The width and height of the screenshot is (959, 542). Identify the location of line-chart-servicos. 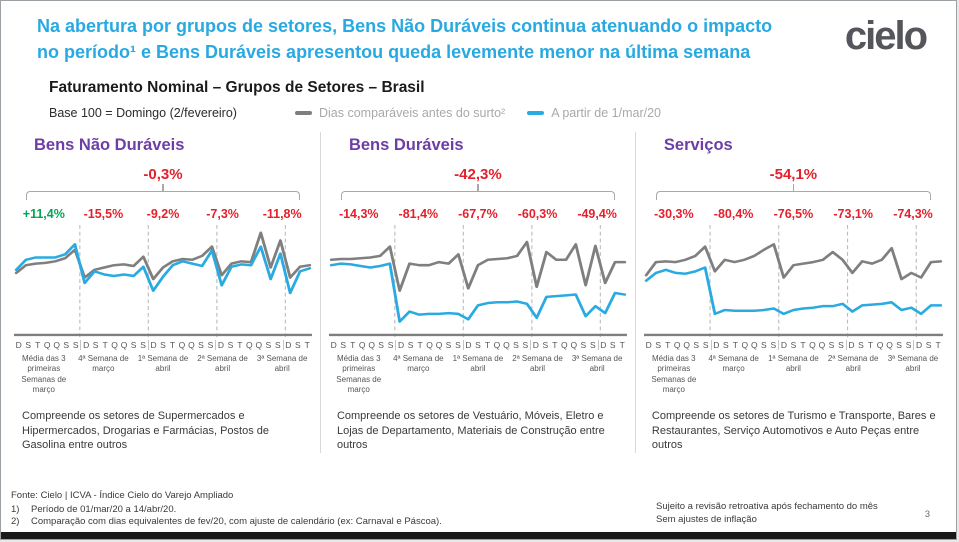
(793, 282).